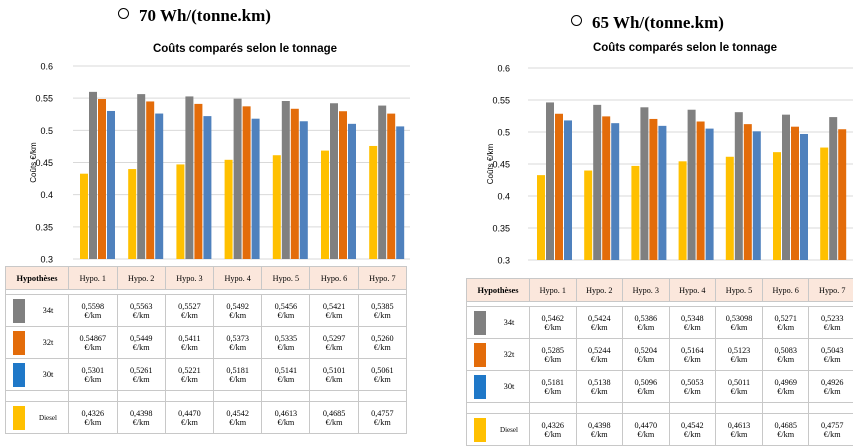 The image size is (853, 446). I want to click on y-tick-label: 0.3, so click(503, 261).